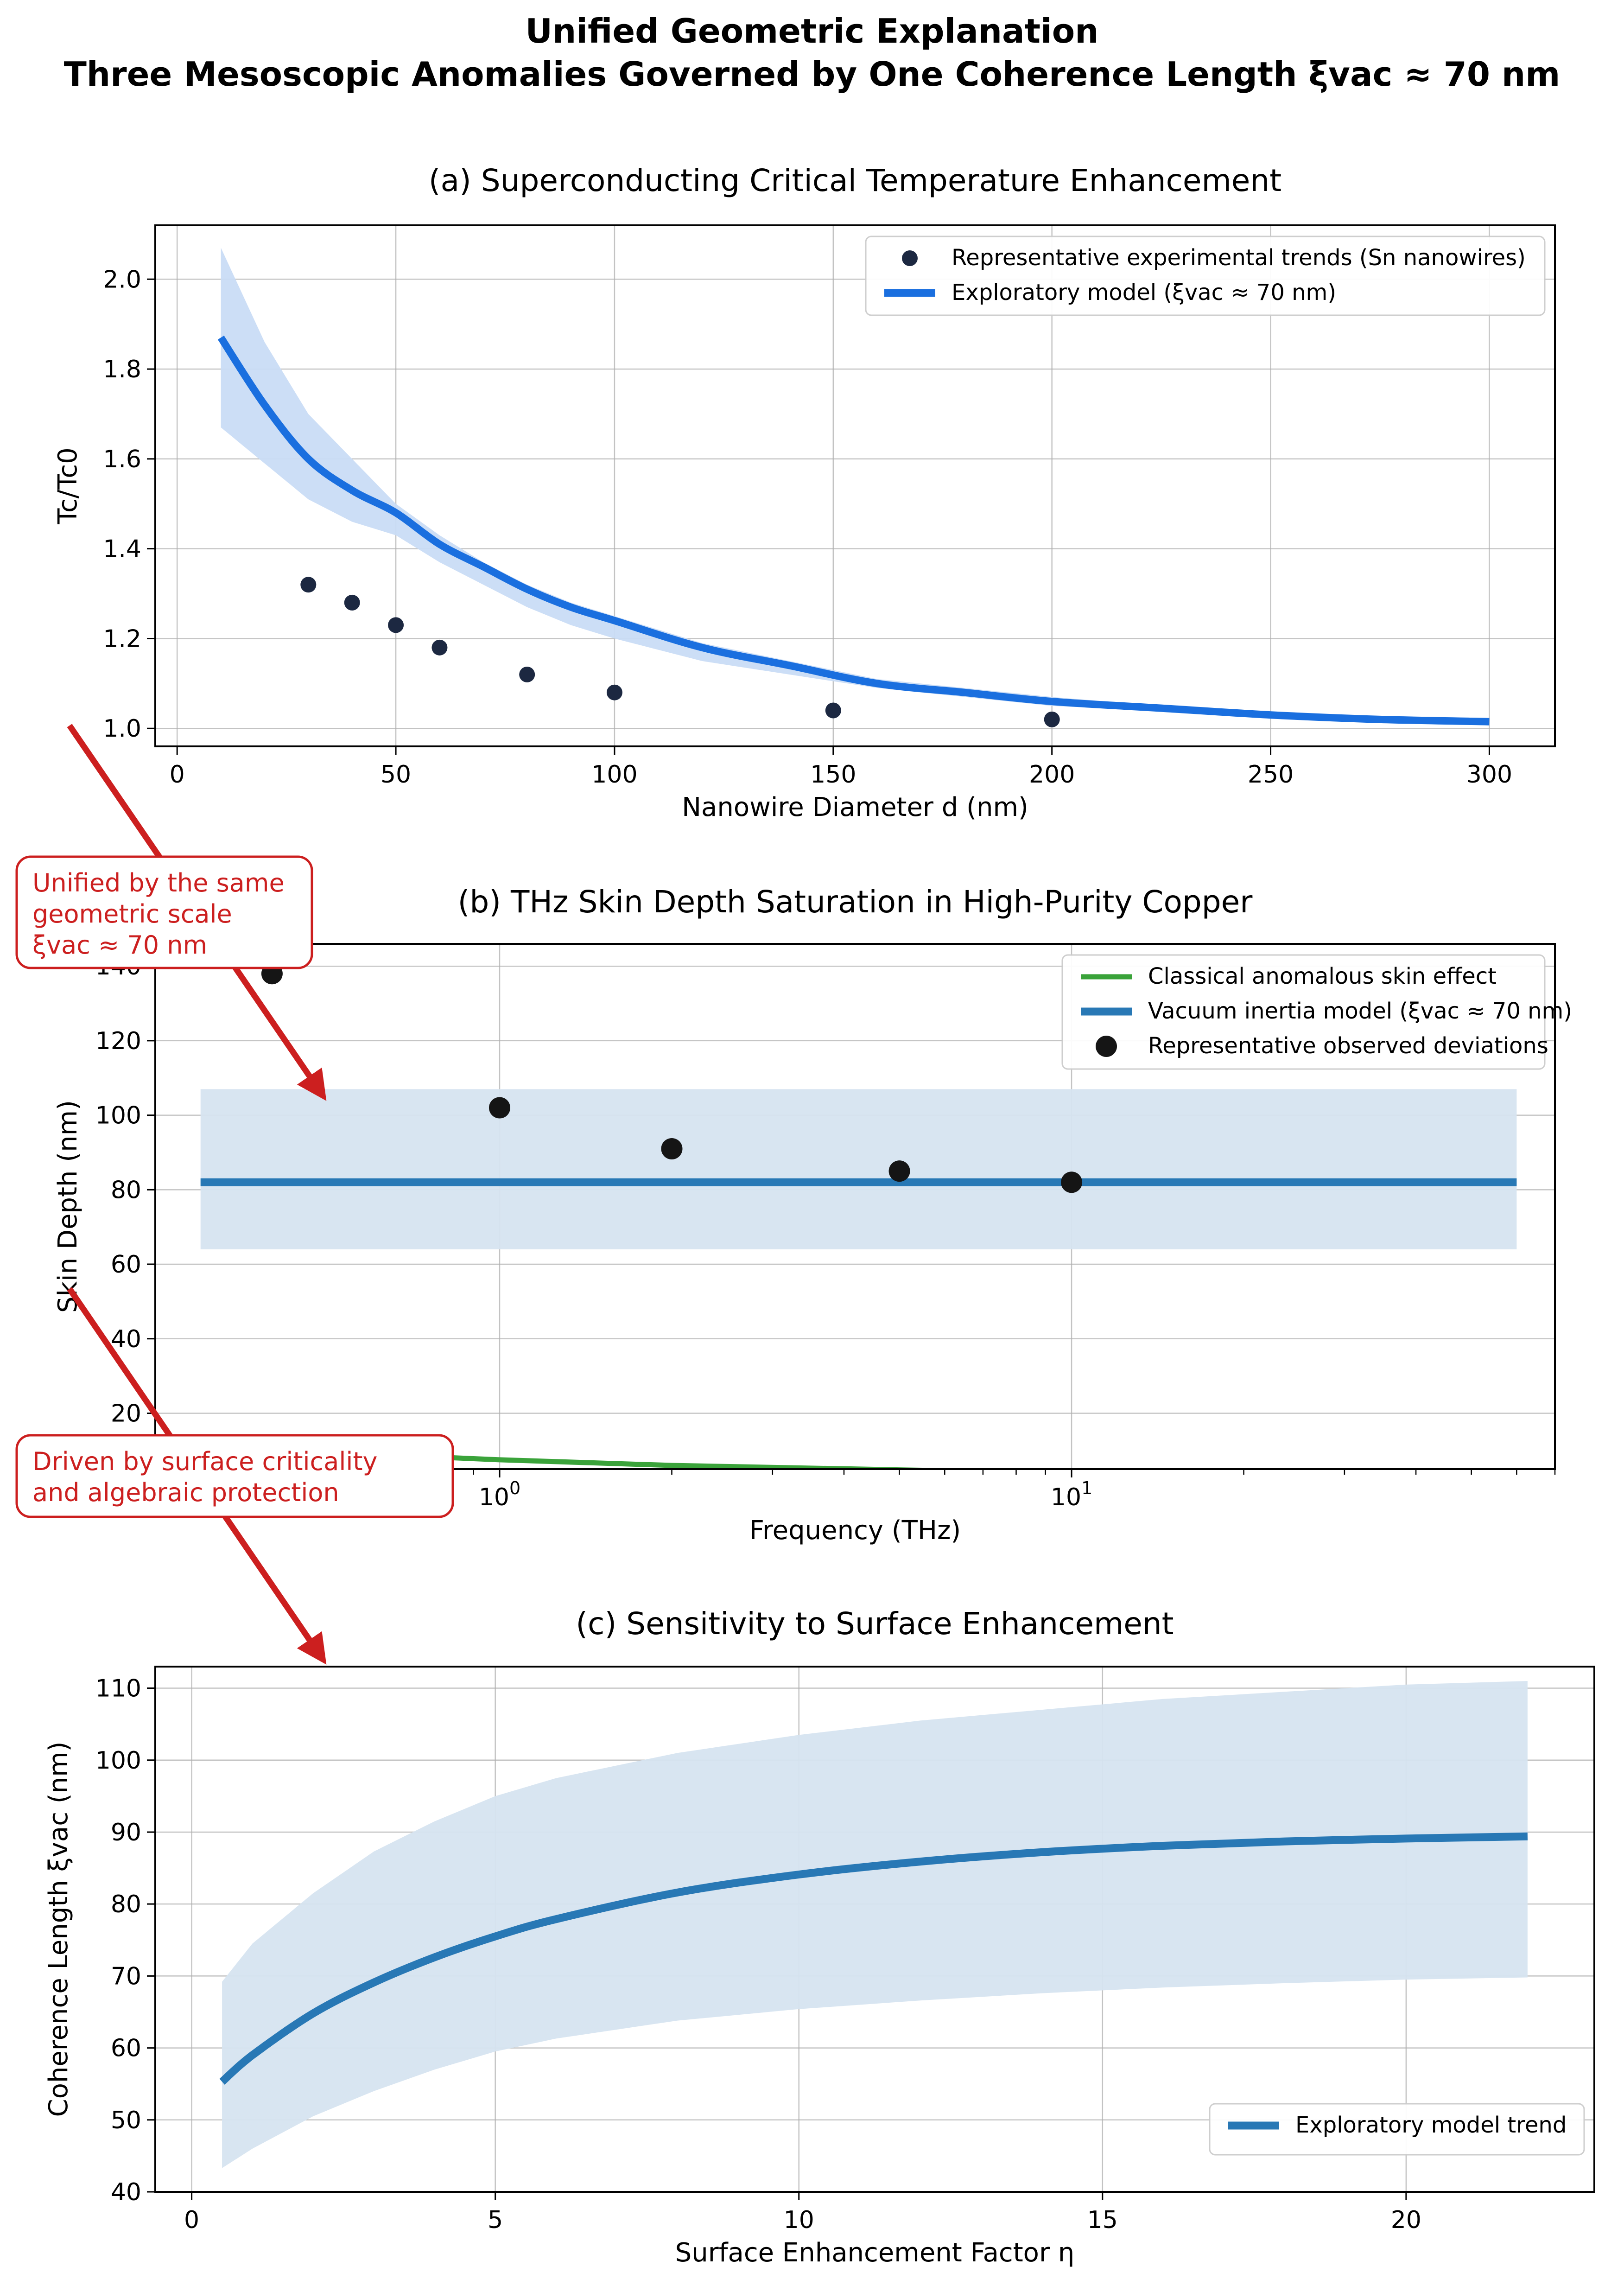 This screenshot has width=1624, height=2279. What do you see at coordinates (495, 2220) in the screenshot?
I see `x-tick-label: 5` at bounding box center [495, 2220].